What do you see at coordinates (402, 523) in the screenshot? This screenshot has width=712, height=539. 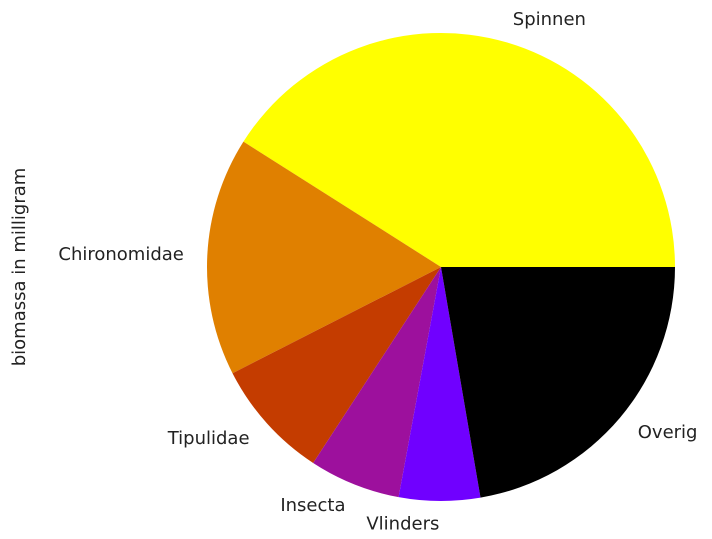 I see `slice-label: Vlinders` at bounding box center [402, 523].